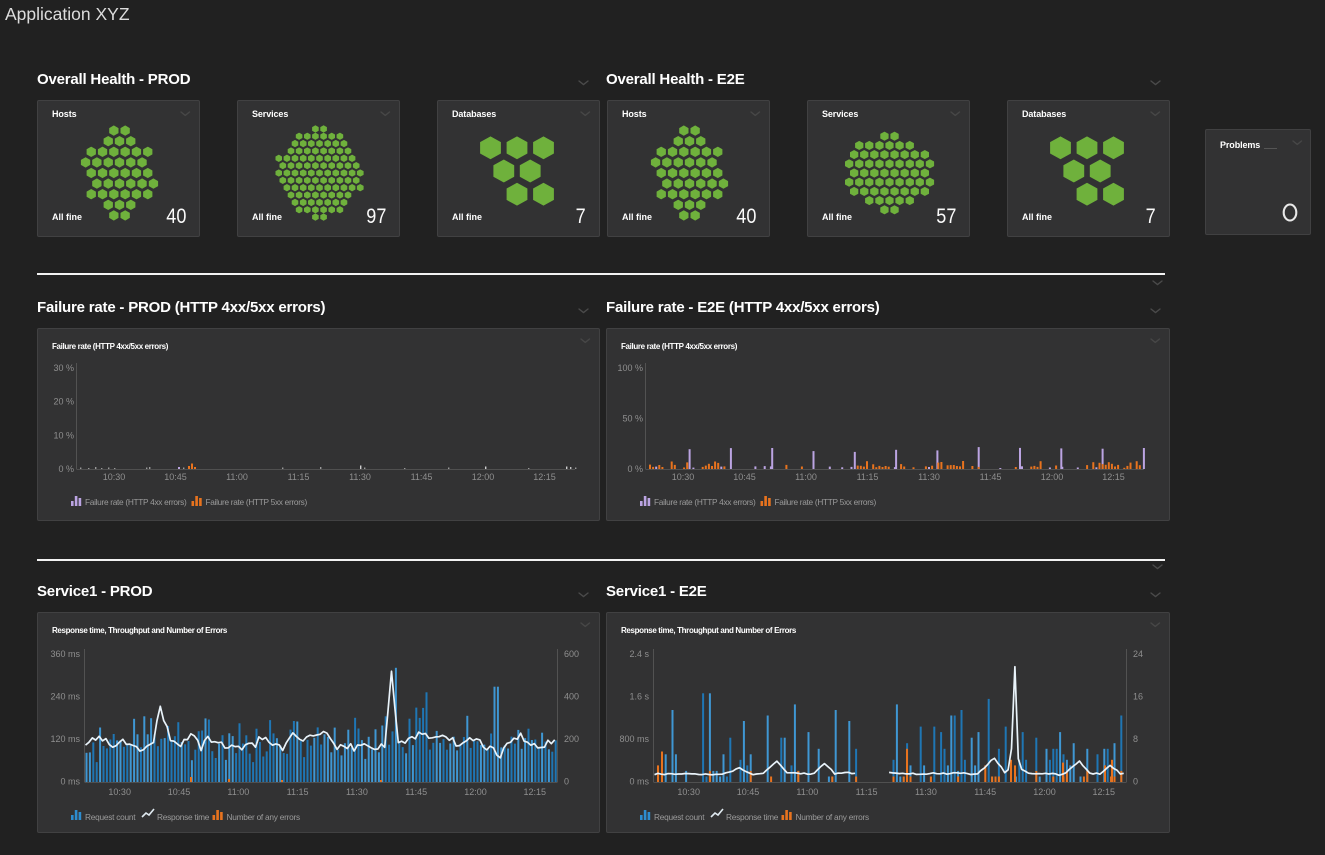 This screenshot has width=1325, height=855. Describe the element at coordinates (571, 697) in the screenshot. I see `svg-text: 400` at that location.